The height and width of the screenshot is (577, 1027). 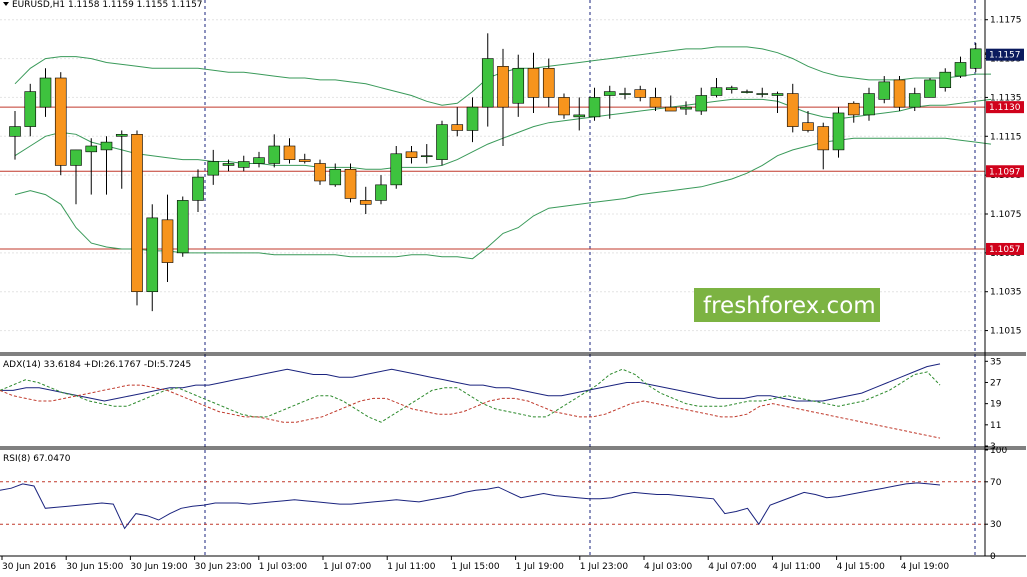 What do you see at coordinates (470, 506) in the screenshot?
I see `rsi-line` at bounding box center [470, 506].